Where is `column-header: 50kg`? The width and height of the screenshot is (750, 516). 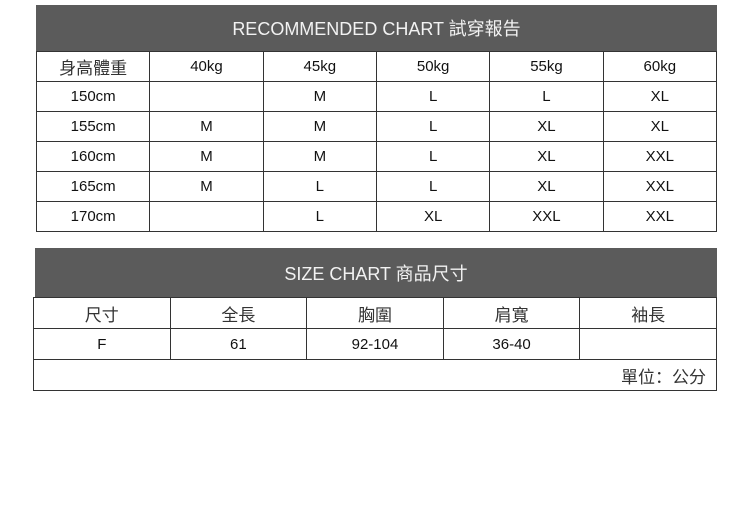 column-header: 50kg is located at coordinates (433, 66).